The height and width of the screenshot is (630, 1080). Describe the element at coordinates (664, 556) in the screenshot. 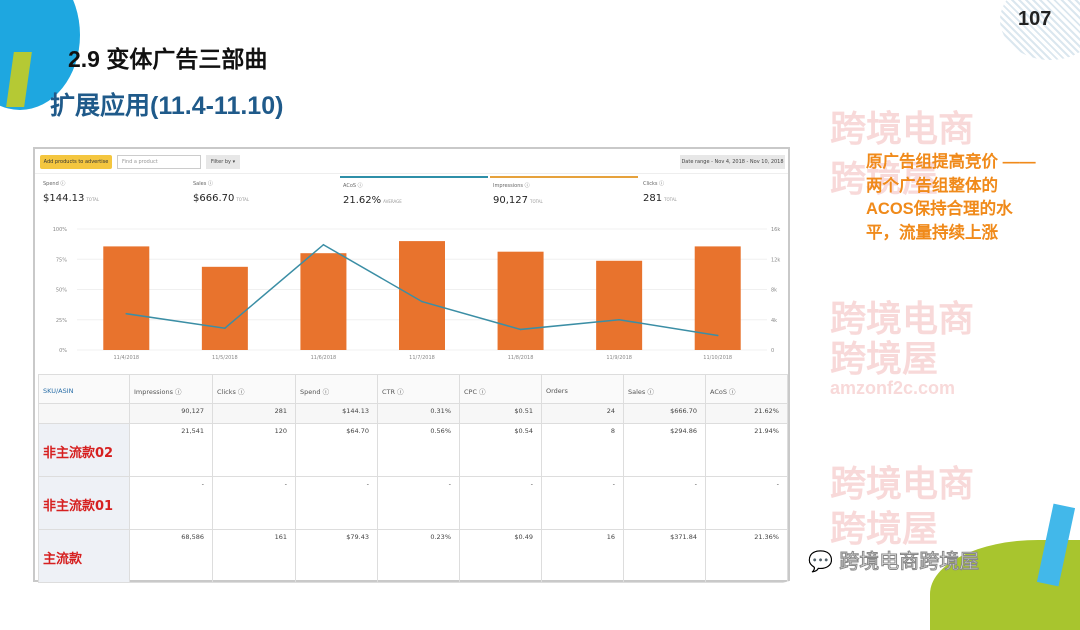

I see `table-cell: $371.84` at that location.